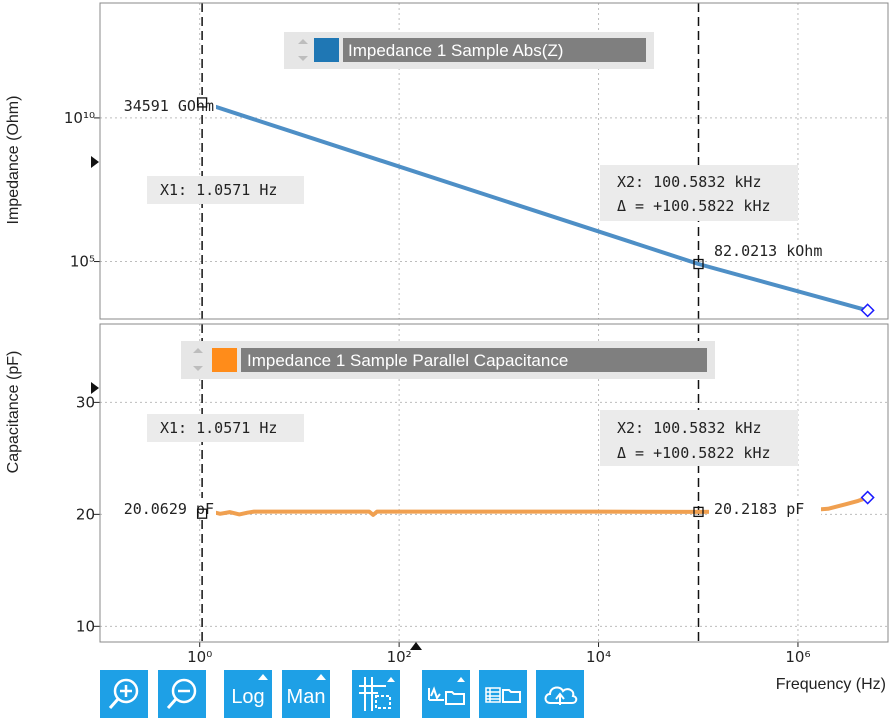 Image resolution: width=894 pixels, height=723 pixels. Describe the element at coordinates (699, 438) in the screenshot. I see `capacitance-x2-box` at that location.